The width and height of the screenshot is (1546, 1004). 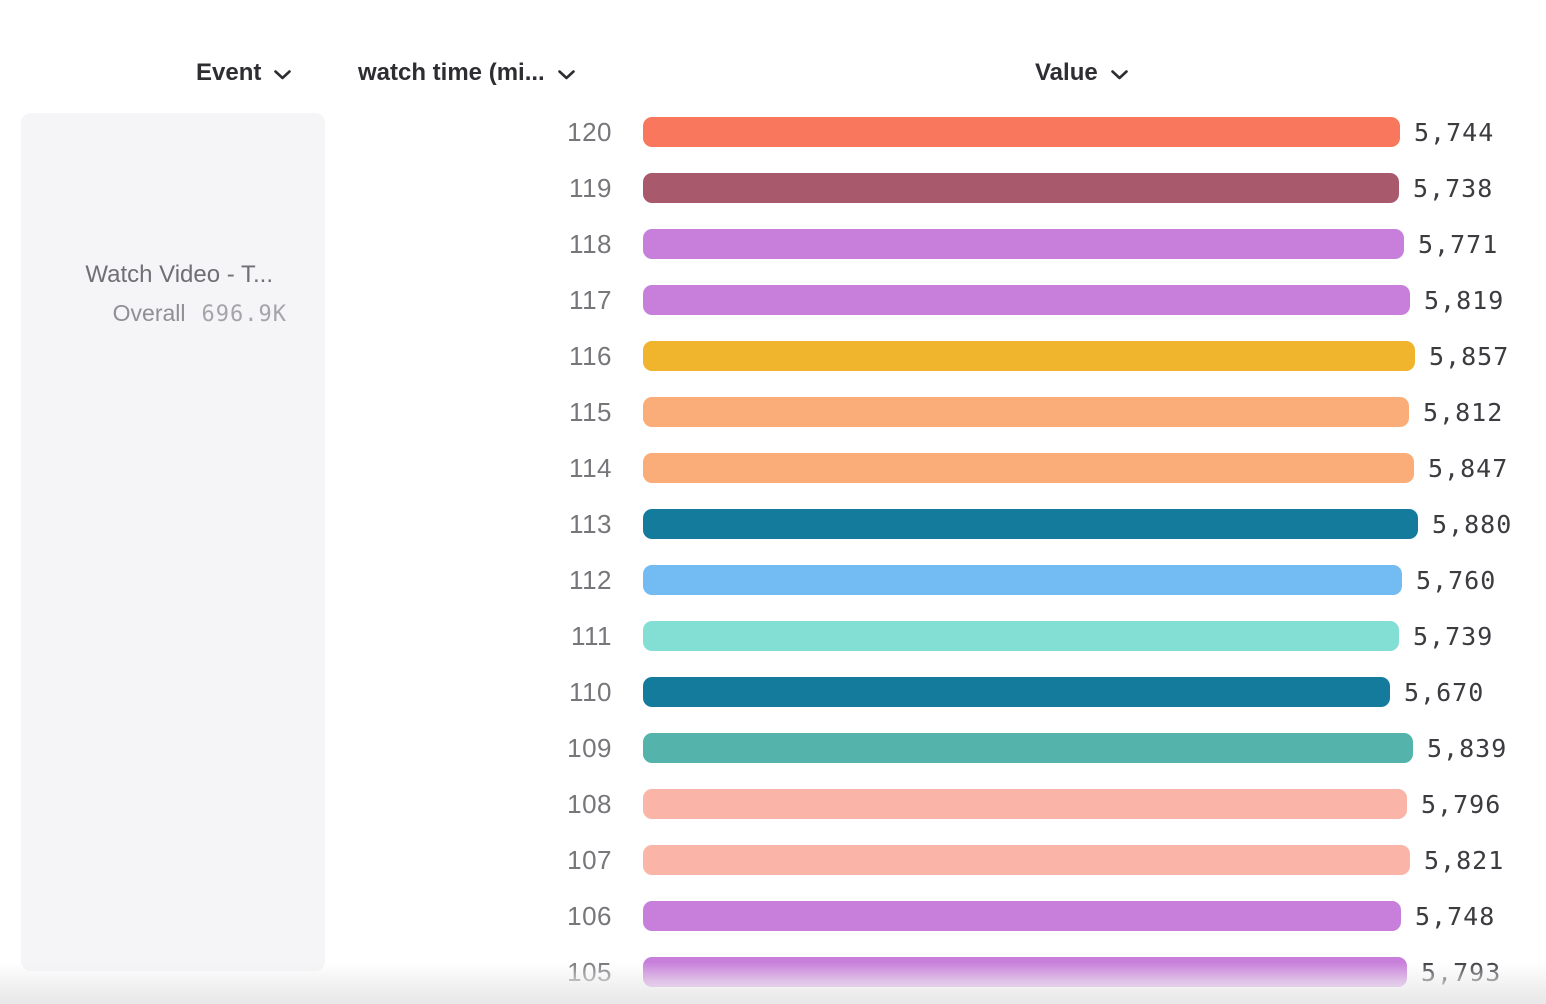 What do you see at coordinates (590, 411) in the screenshot?
I see `category-label: 115` at bounding box center [590, 411].